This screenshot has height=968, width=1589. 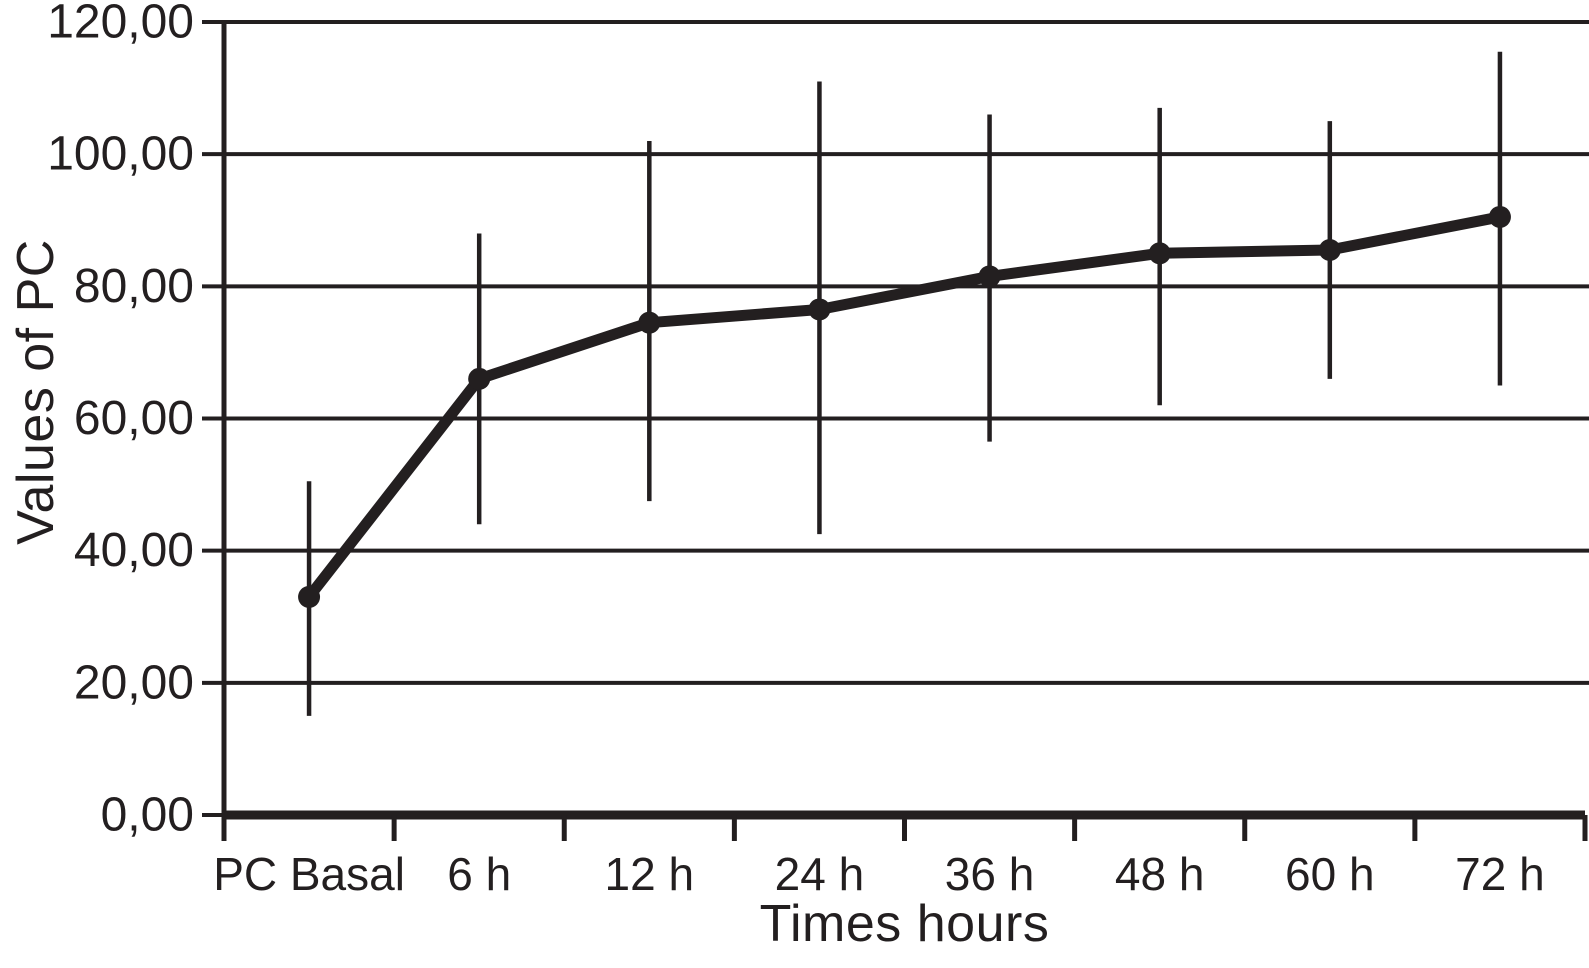 What do you see at coordinates (36, 392) in the screenshot?
I see `y-axis-title: Values of PC` at bounding box center [36, 392].